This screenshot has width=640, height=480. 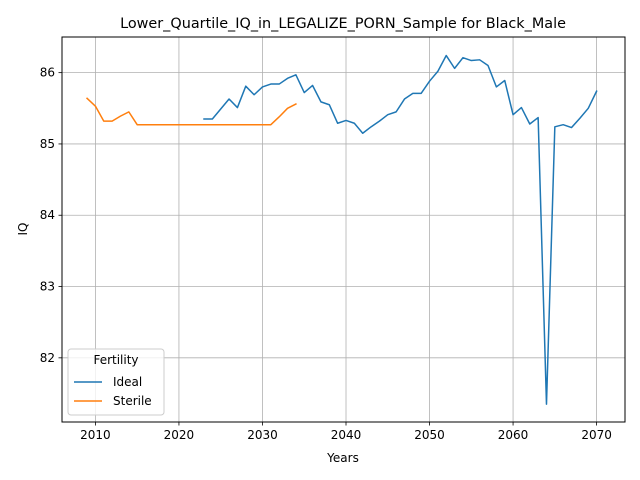 I want to click on x-tick-label: 2060, so click(x=513, y=435).